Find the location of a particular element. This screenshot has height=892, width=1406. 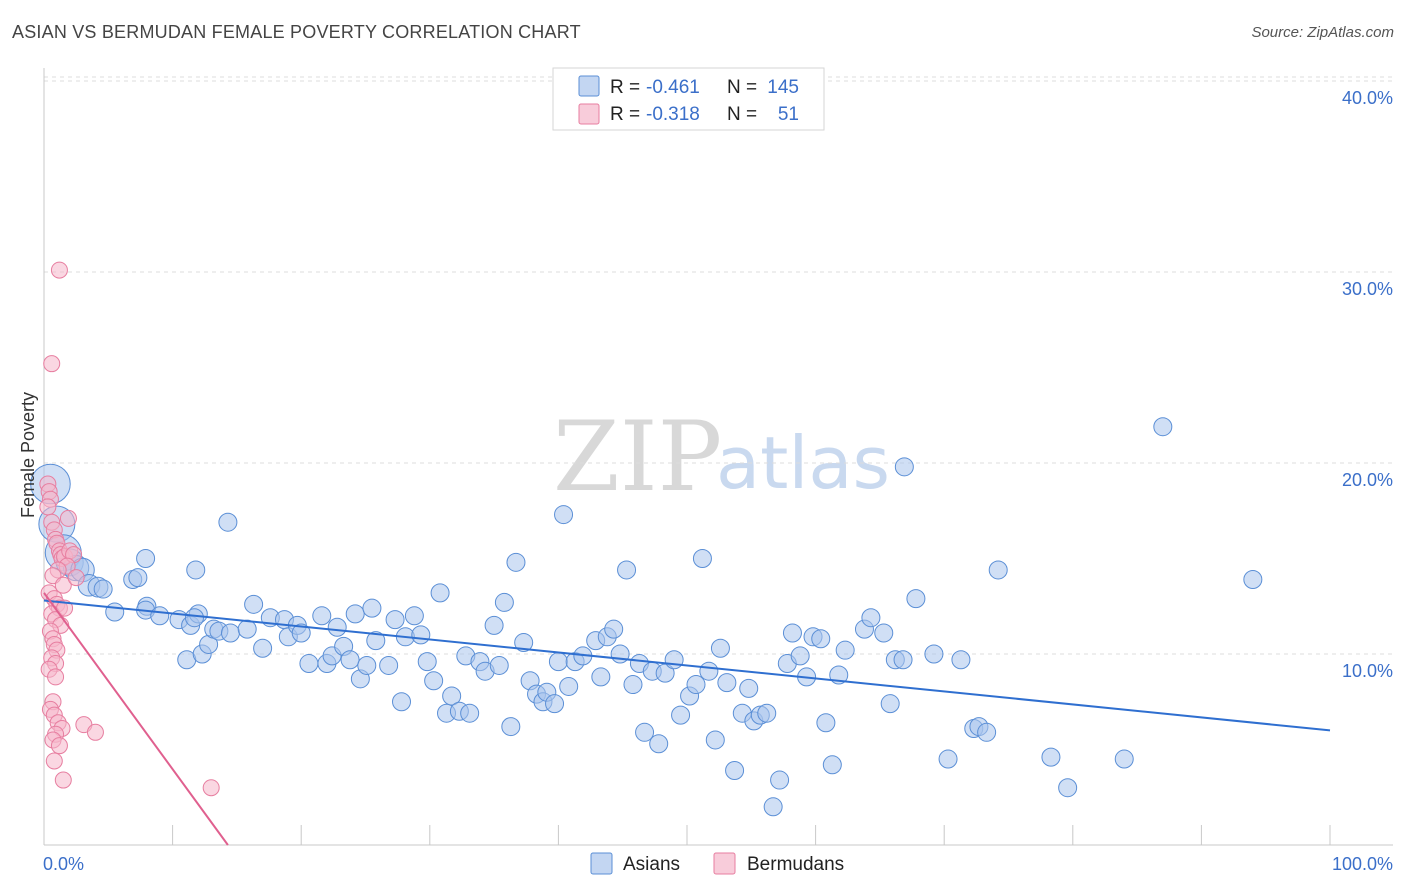

y-tick-label: 20.0% is located at coordinates (1367, 480).